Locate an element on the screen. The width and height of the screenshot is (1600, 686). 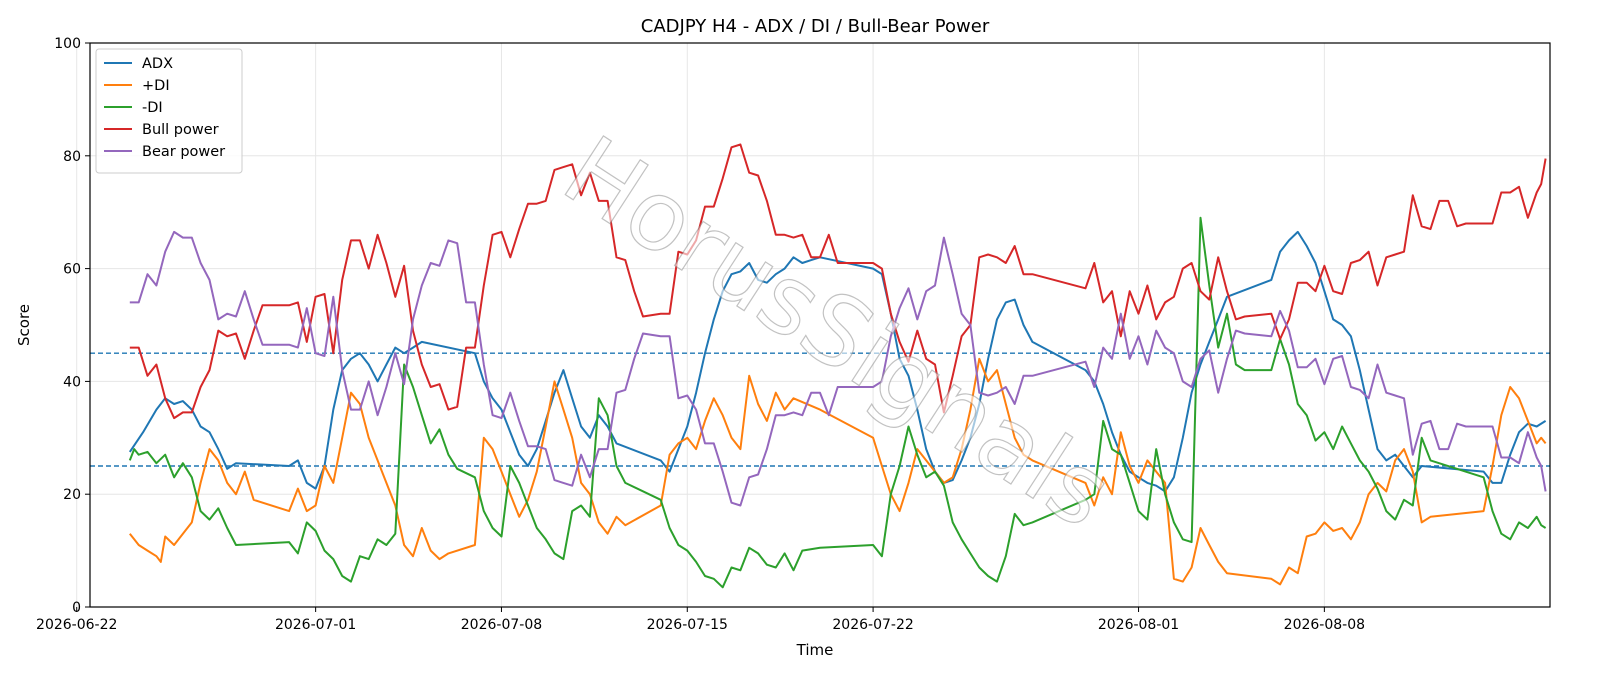
x-tick-label: 2026-07-22 is located at coordinates (872, 625).